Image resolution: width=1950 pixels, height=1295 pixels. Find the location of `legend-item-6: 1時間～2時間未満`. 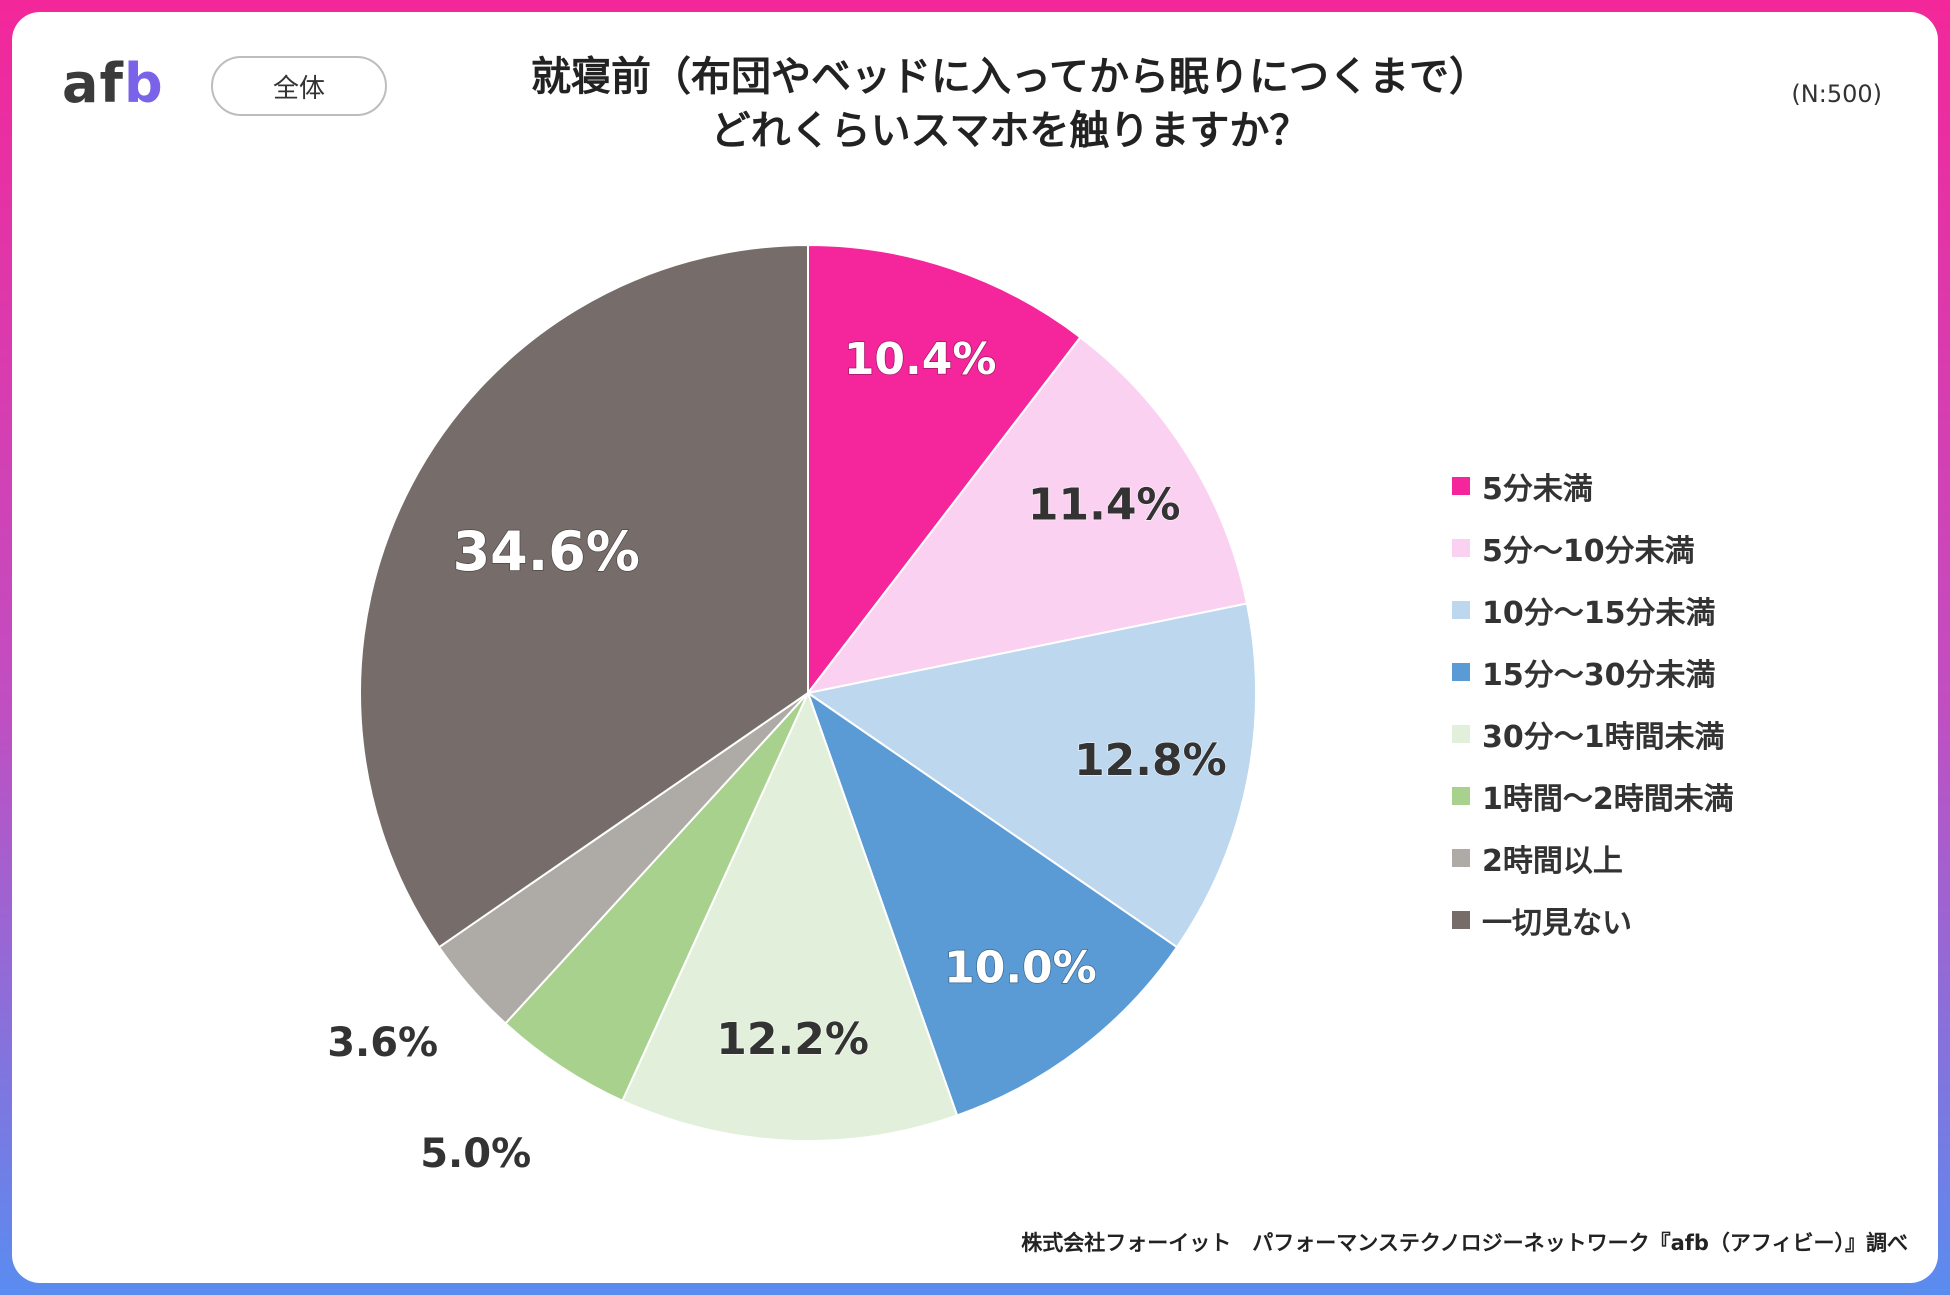

legend-item-6: 1時間～2時間未満 is located at coordinates (1593, 796).